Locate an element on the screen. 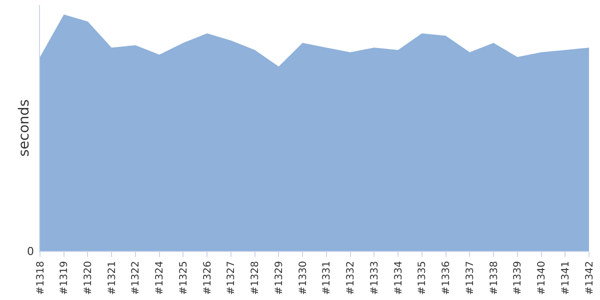 The image size is (600, 300). x-tick-label: #1327 is located at coordinates (232, 278).